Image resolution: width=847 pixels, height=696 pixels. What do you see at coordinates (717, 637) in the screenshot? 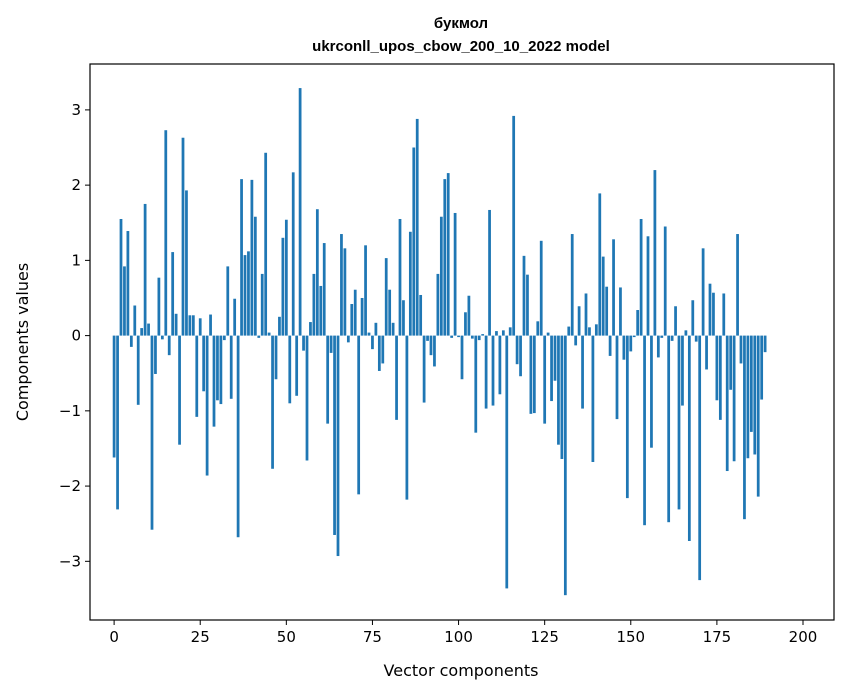
I see `x-tick-label: 175` at bounding box center [717, 637].